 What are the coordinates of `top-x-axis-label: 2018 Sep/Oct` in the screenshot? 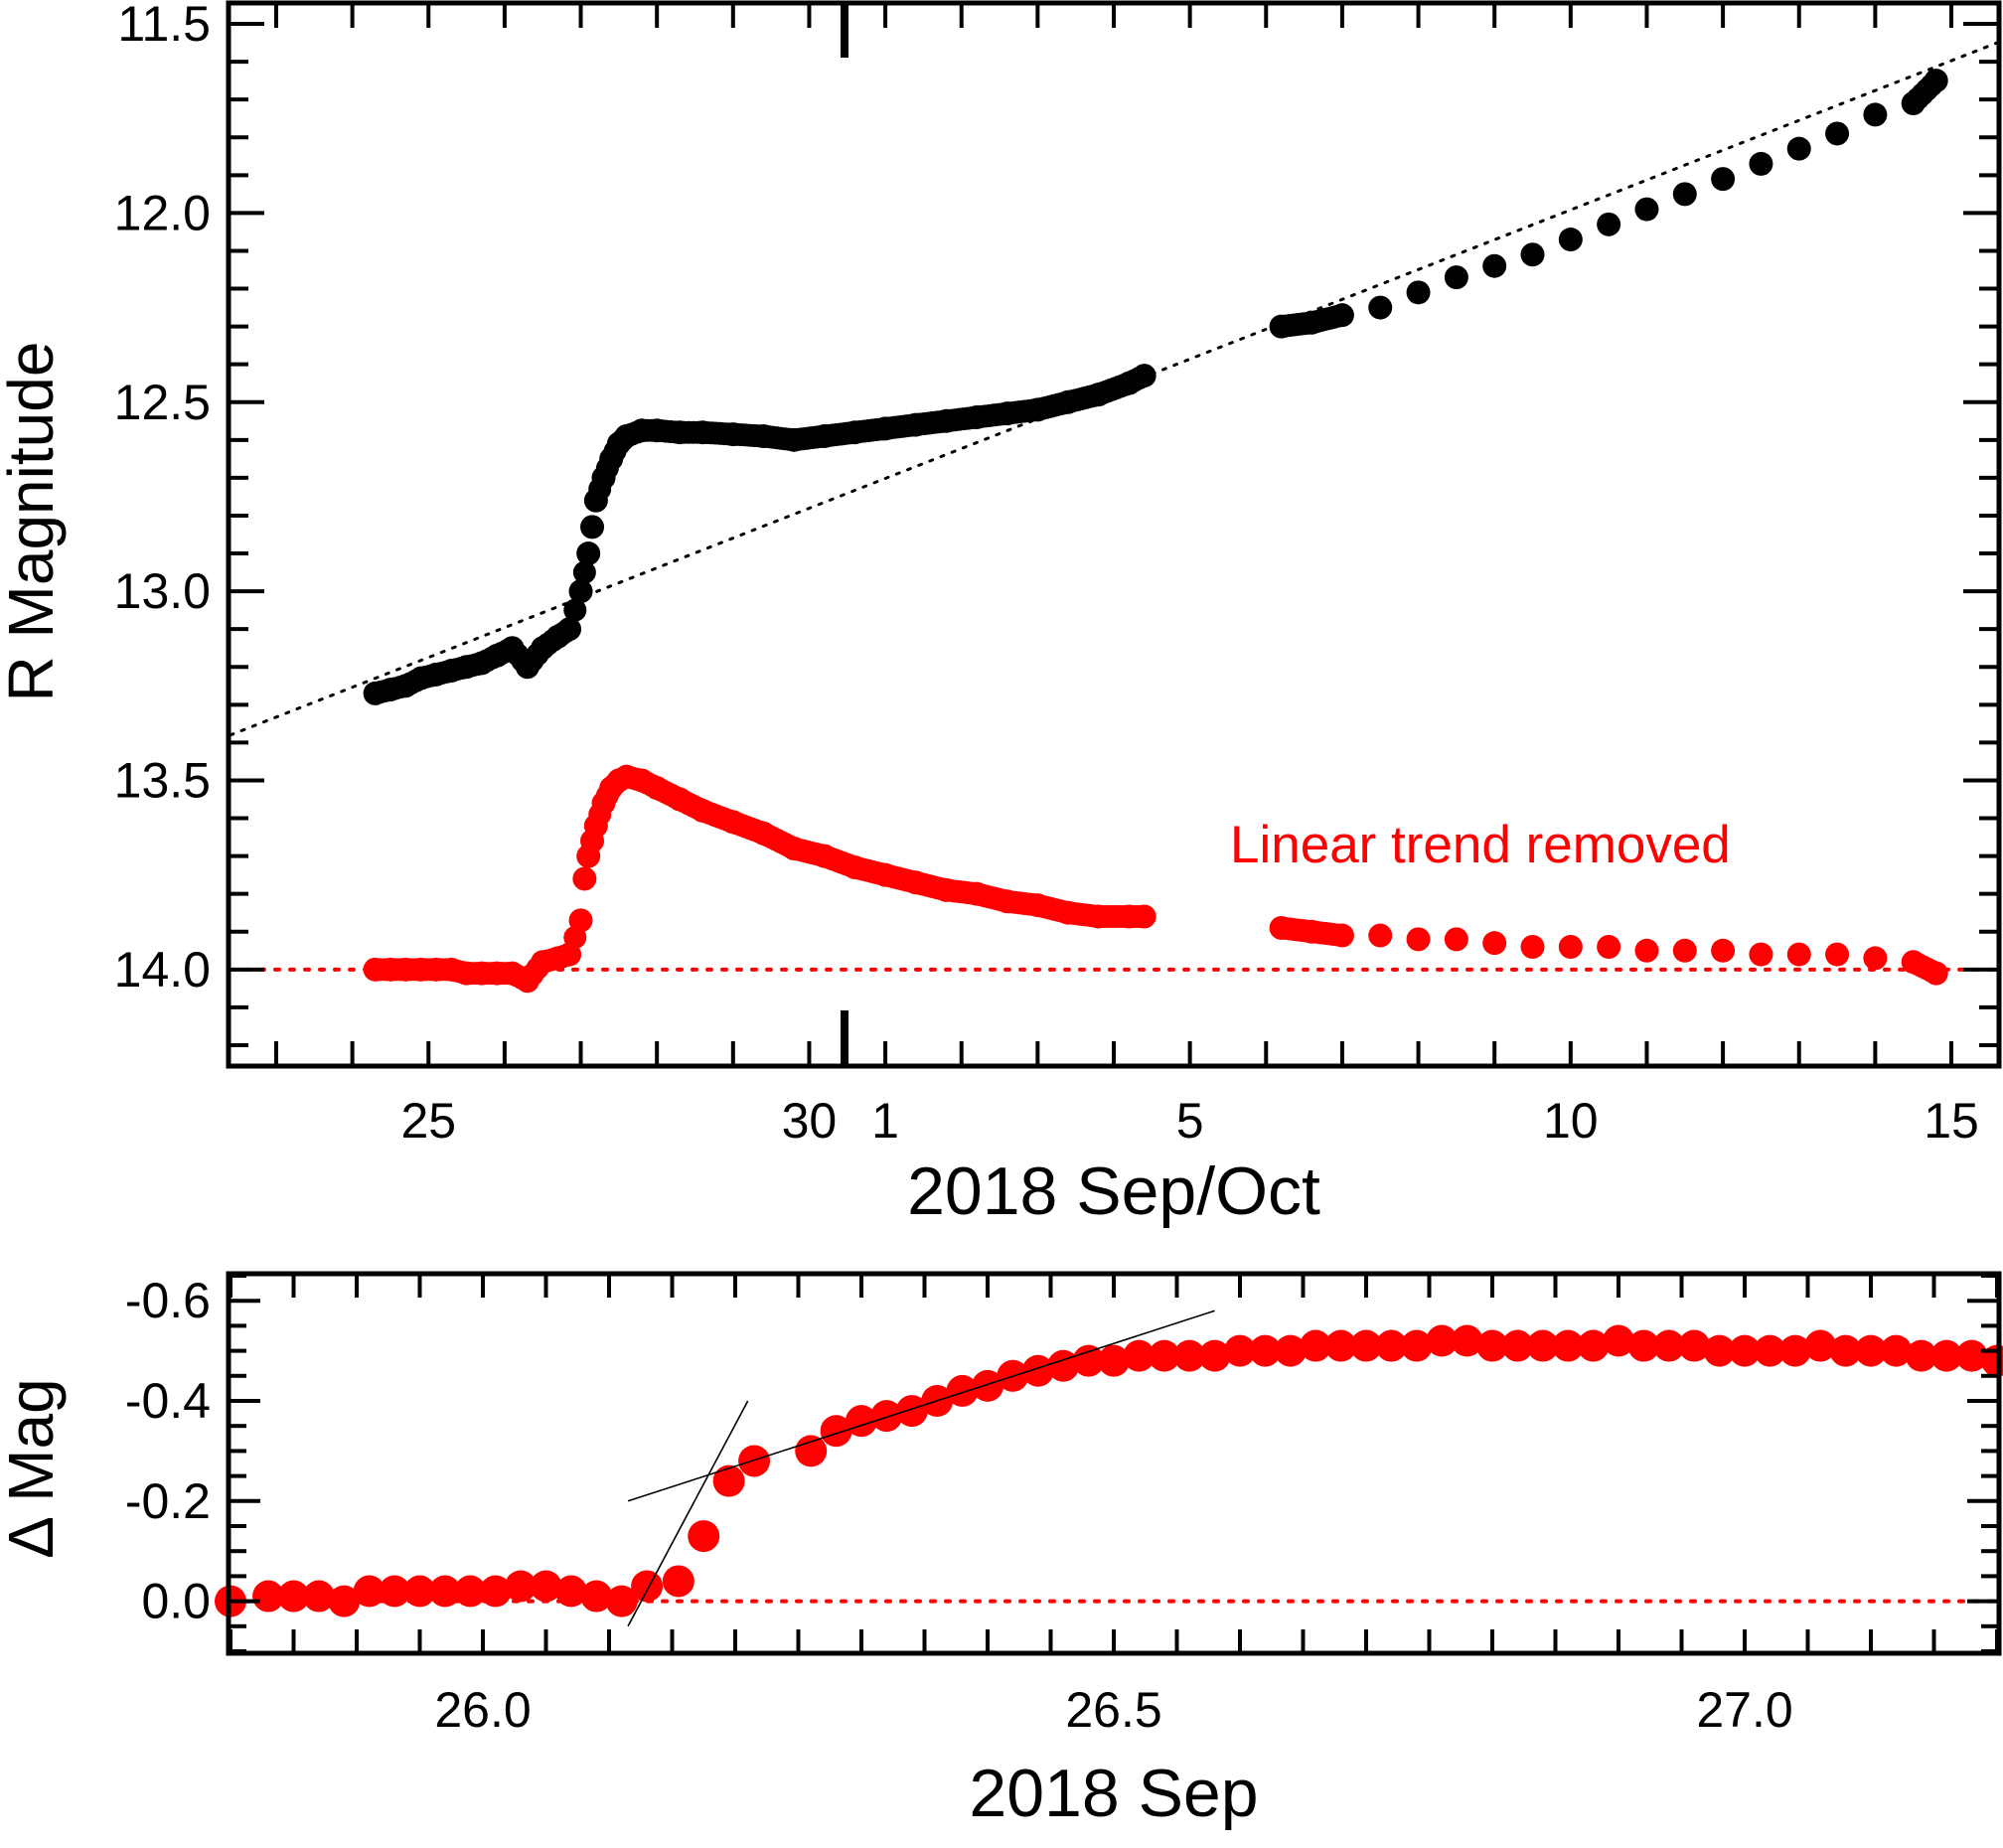 It's located at (1113, 1191).